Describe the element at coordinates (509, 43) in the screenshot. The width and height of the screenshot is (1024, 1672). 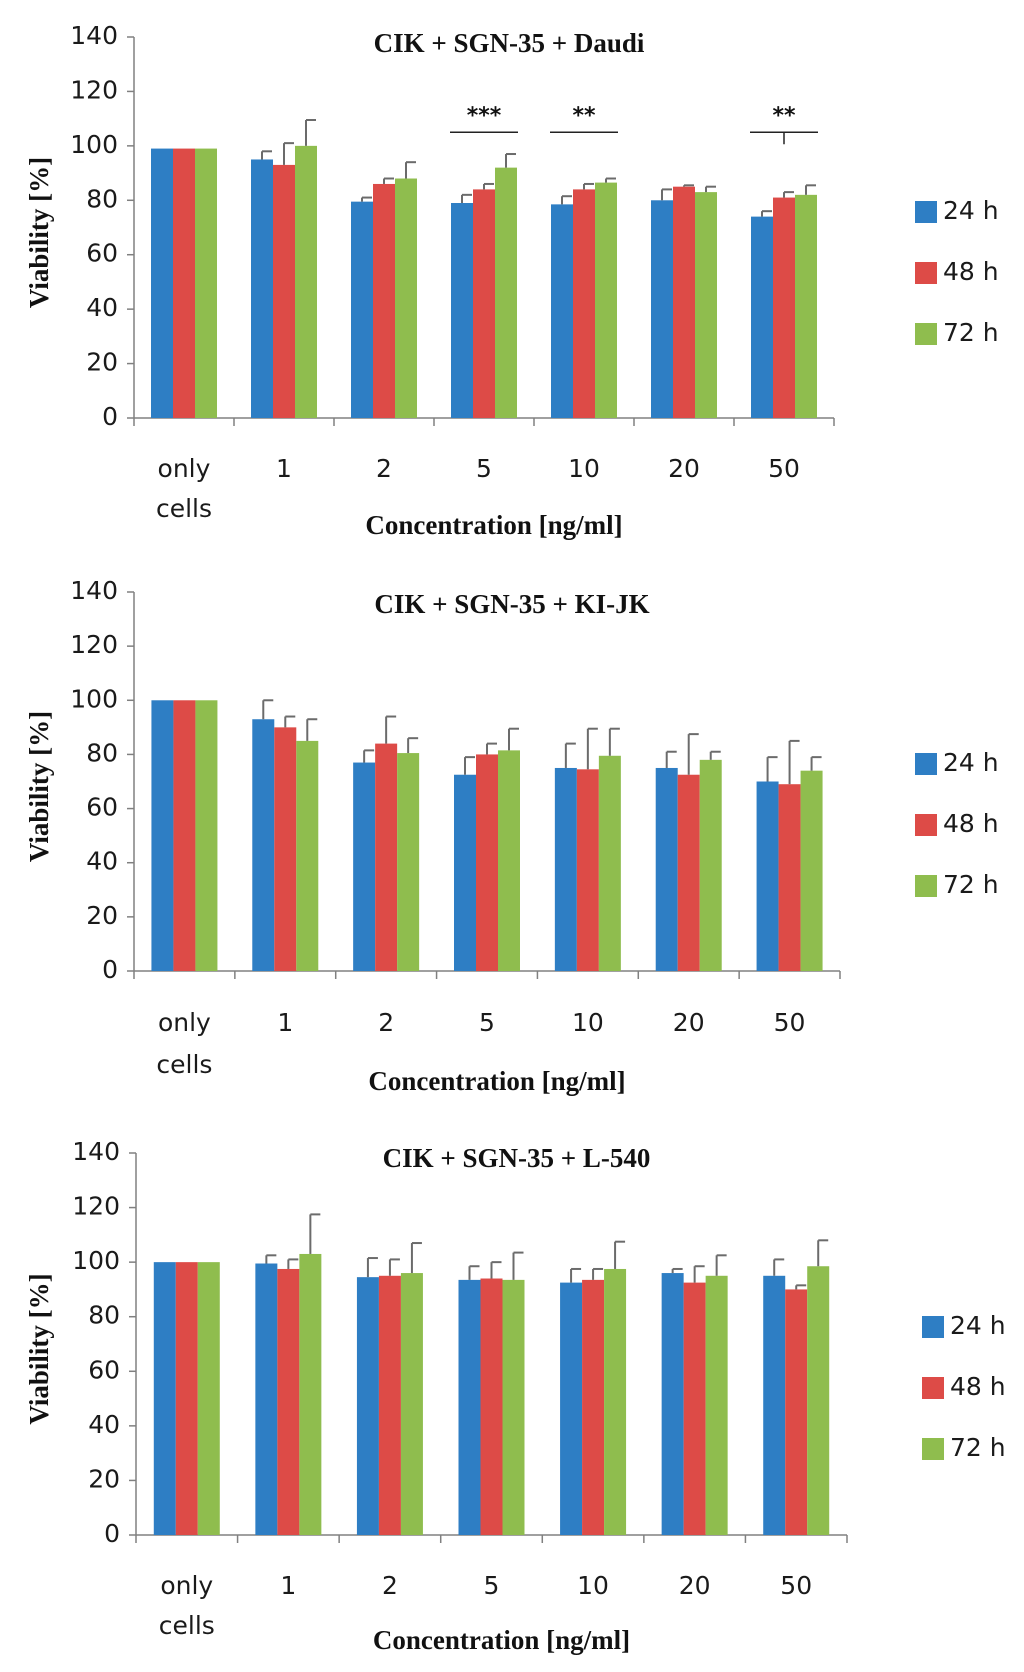
I see `chart-title: CIK + SGN-35 + Daudi` at that location.